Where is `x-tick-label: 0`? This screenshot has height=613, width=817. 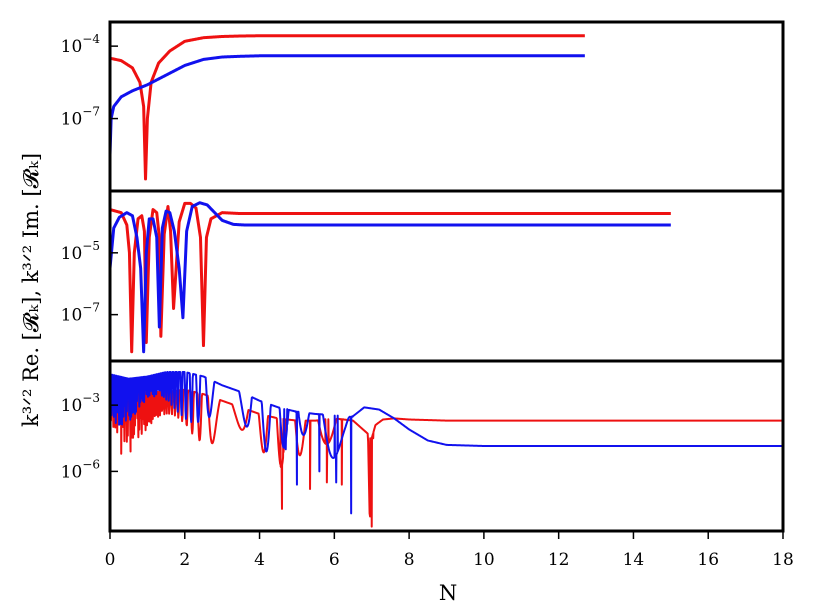
x-tick-label: 0 is located at coordinates (110, 560).